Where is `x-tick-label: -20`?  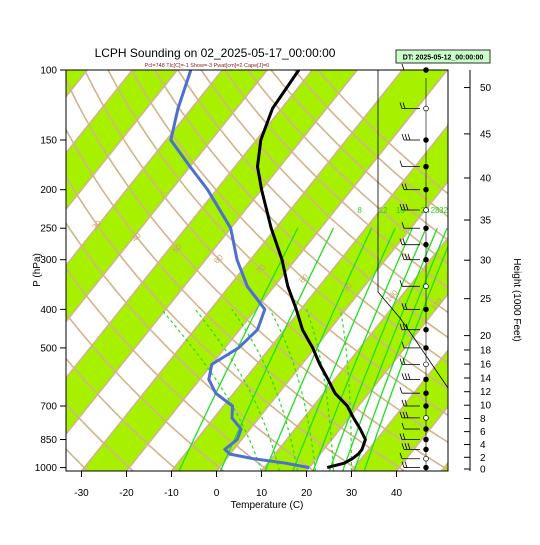 x-tick-label: -20 is located at coordinates (126, 493).